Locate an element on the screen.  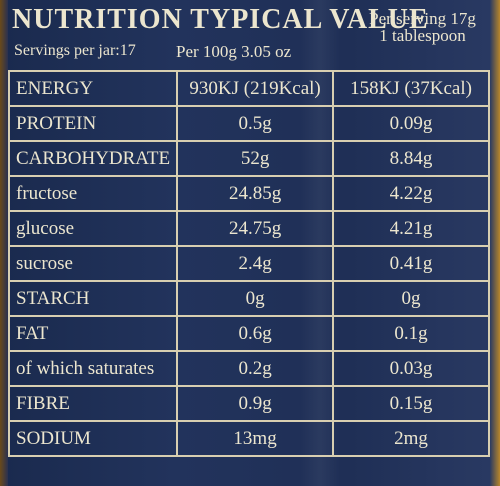
value-per-serving: 0.1g is located at coordinates (411, 333).